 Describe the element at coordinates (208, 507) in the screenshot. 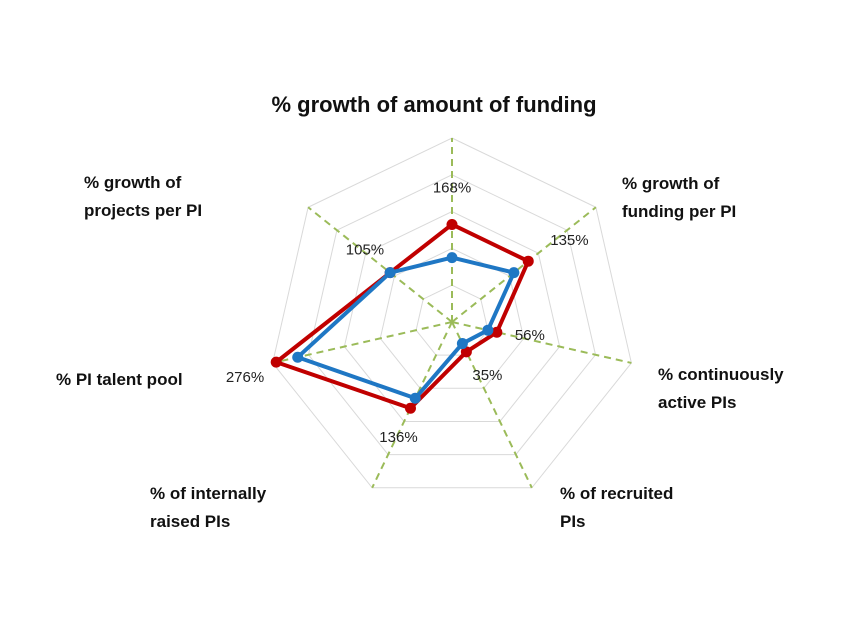

I see `axis-label: % of internally raised PIs` at that location.